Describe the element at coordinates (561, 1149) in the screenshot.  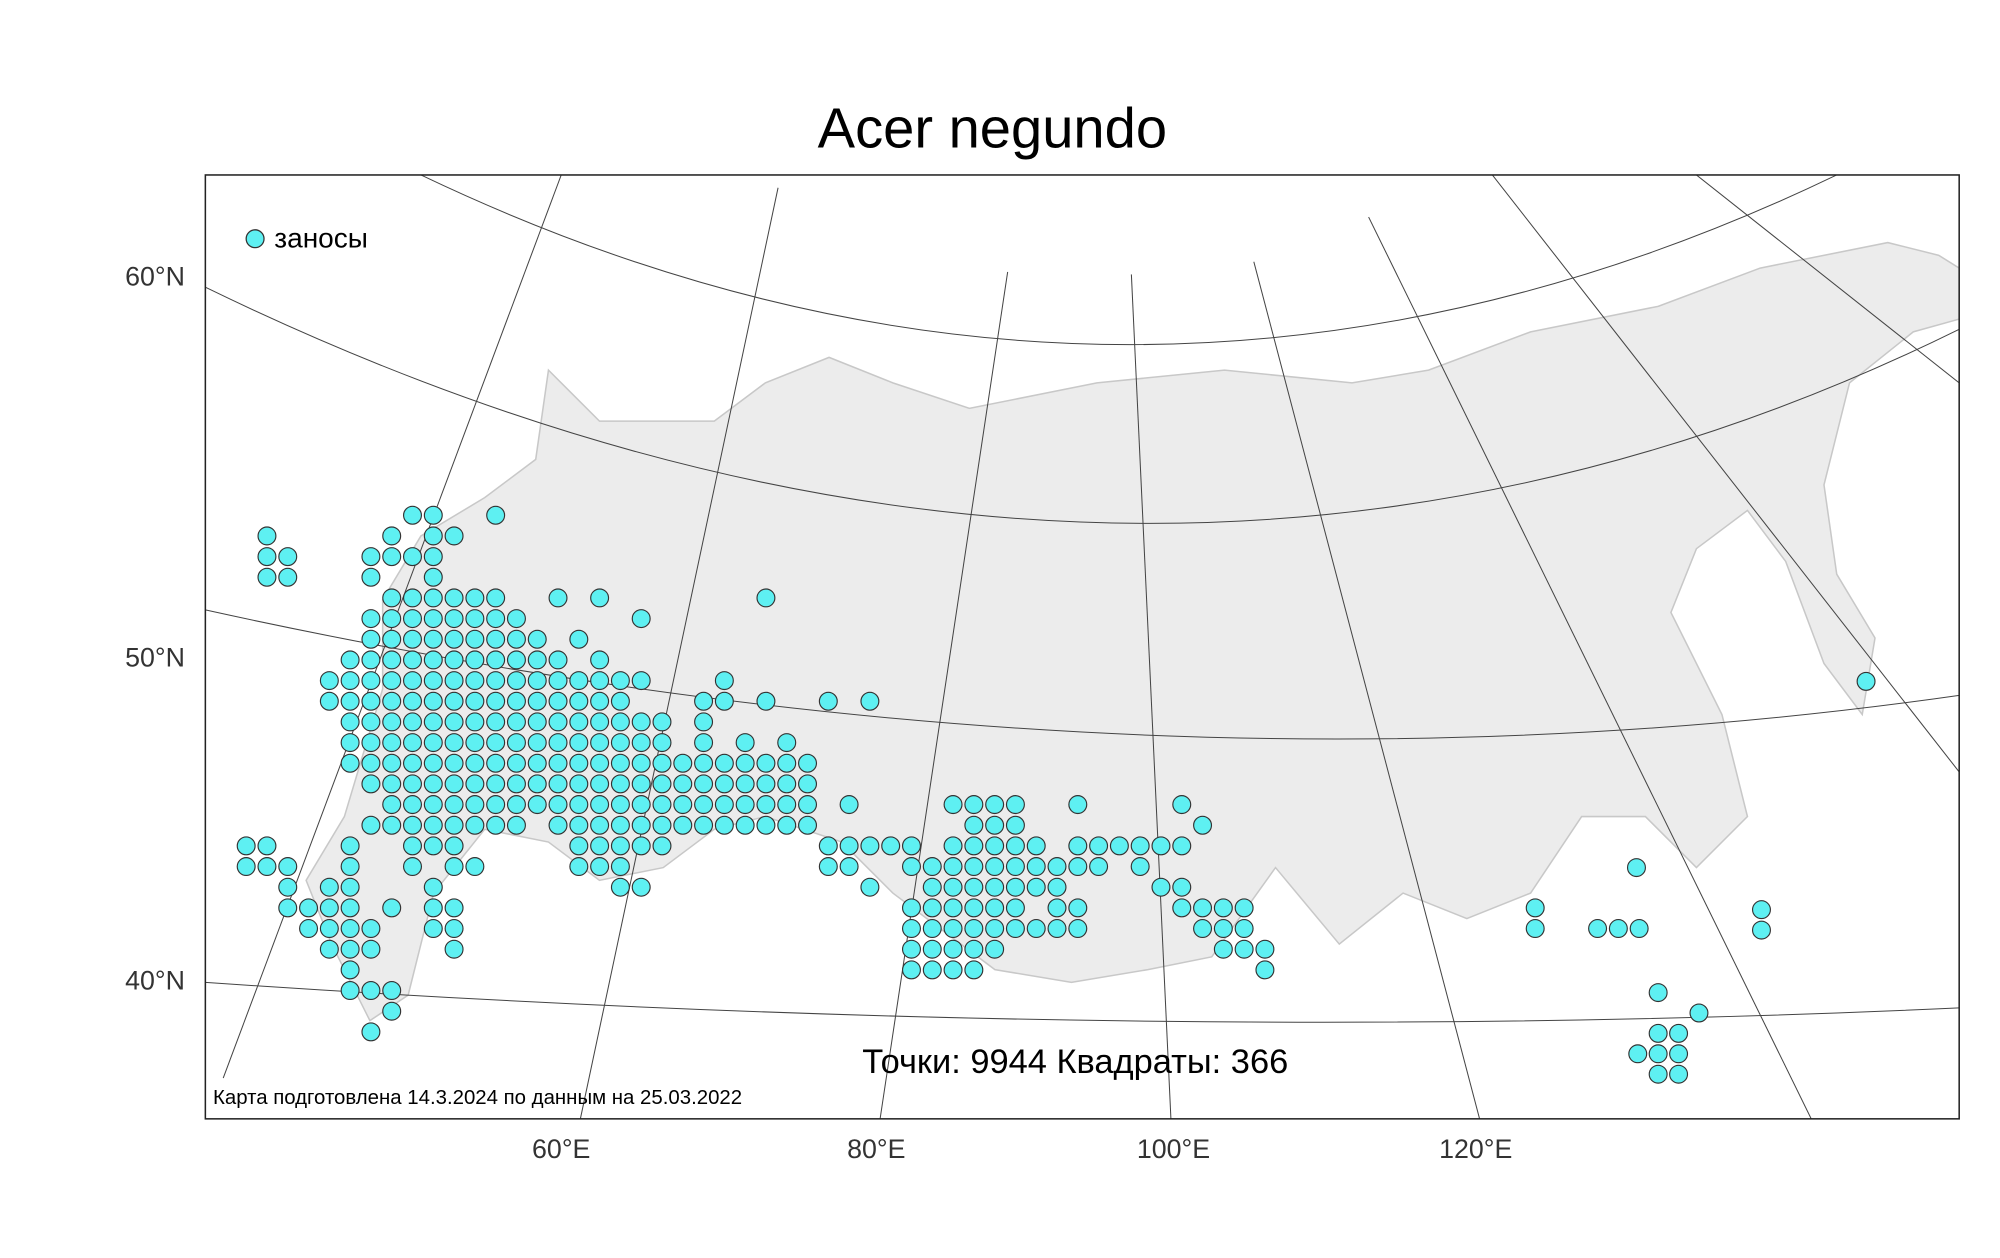
I see `lon-label: 60°E` at that location.